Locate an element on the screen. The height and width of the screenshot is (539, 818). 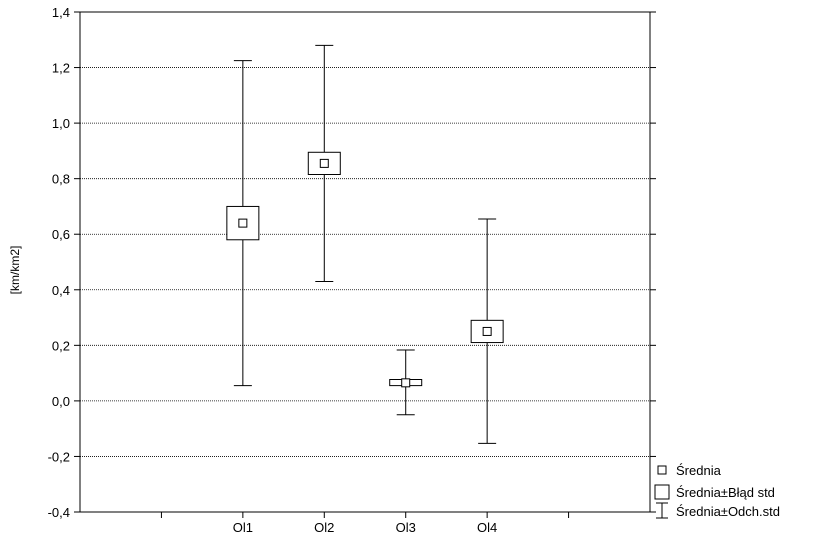
x-category-label: Ol2 is located at coordinates (324, 527).